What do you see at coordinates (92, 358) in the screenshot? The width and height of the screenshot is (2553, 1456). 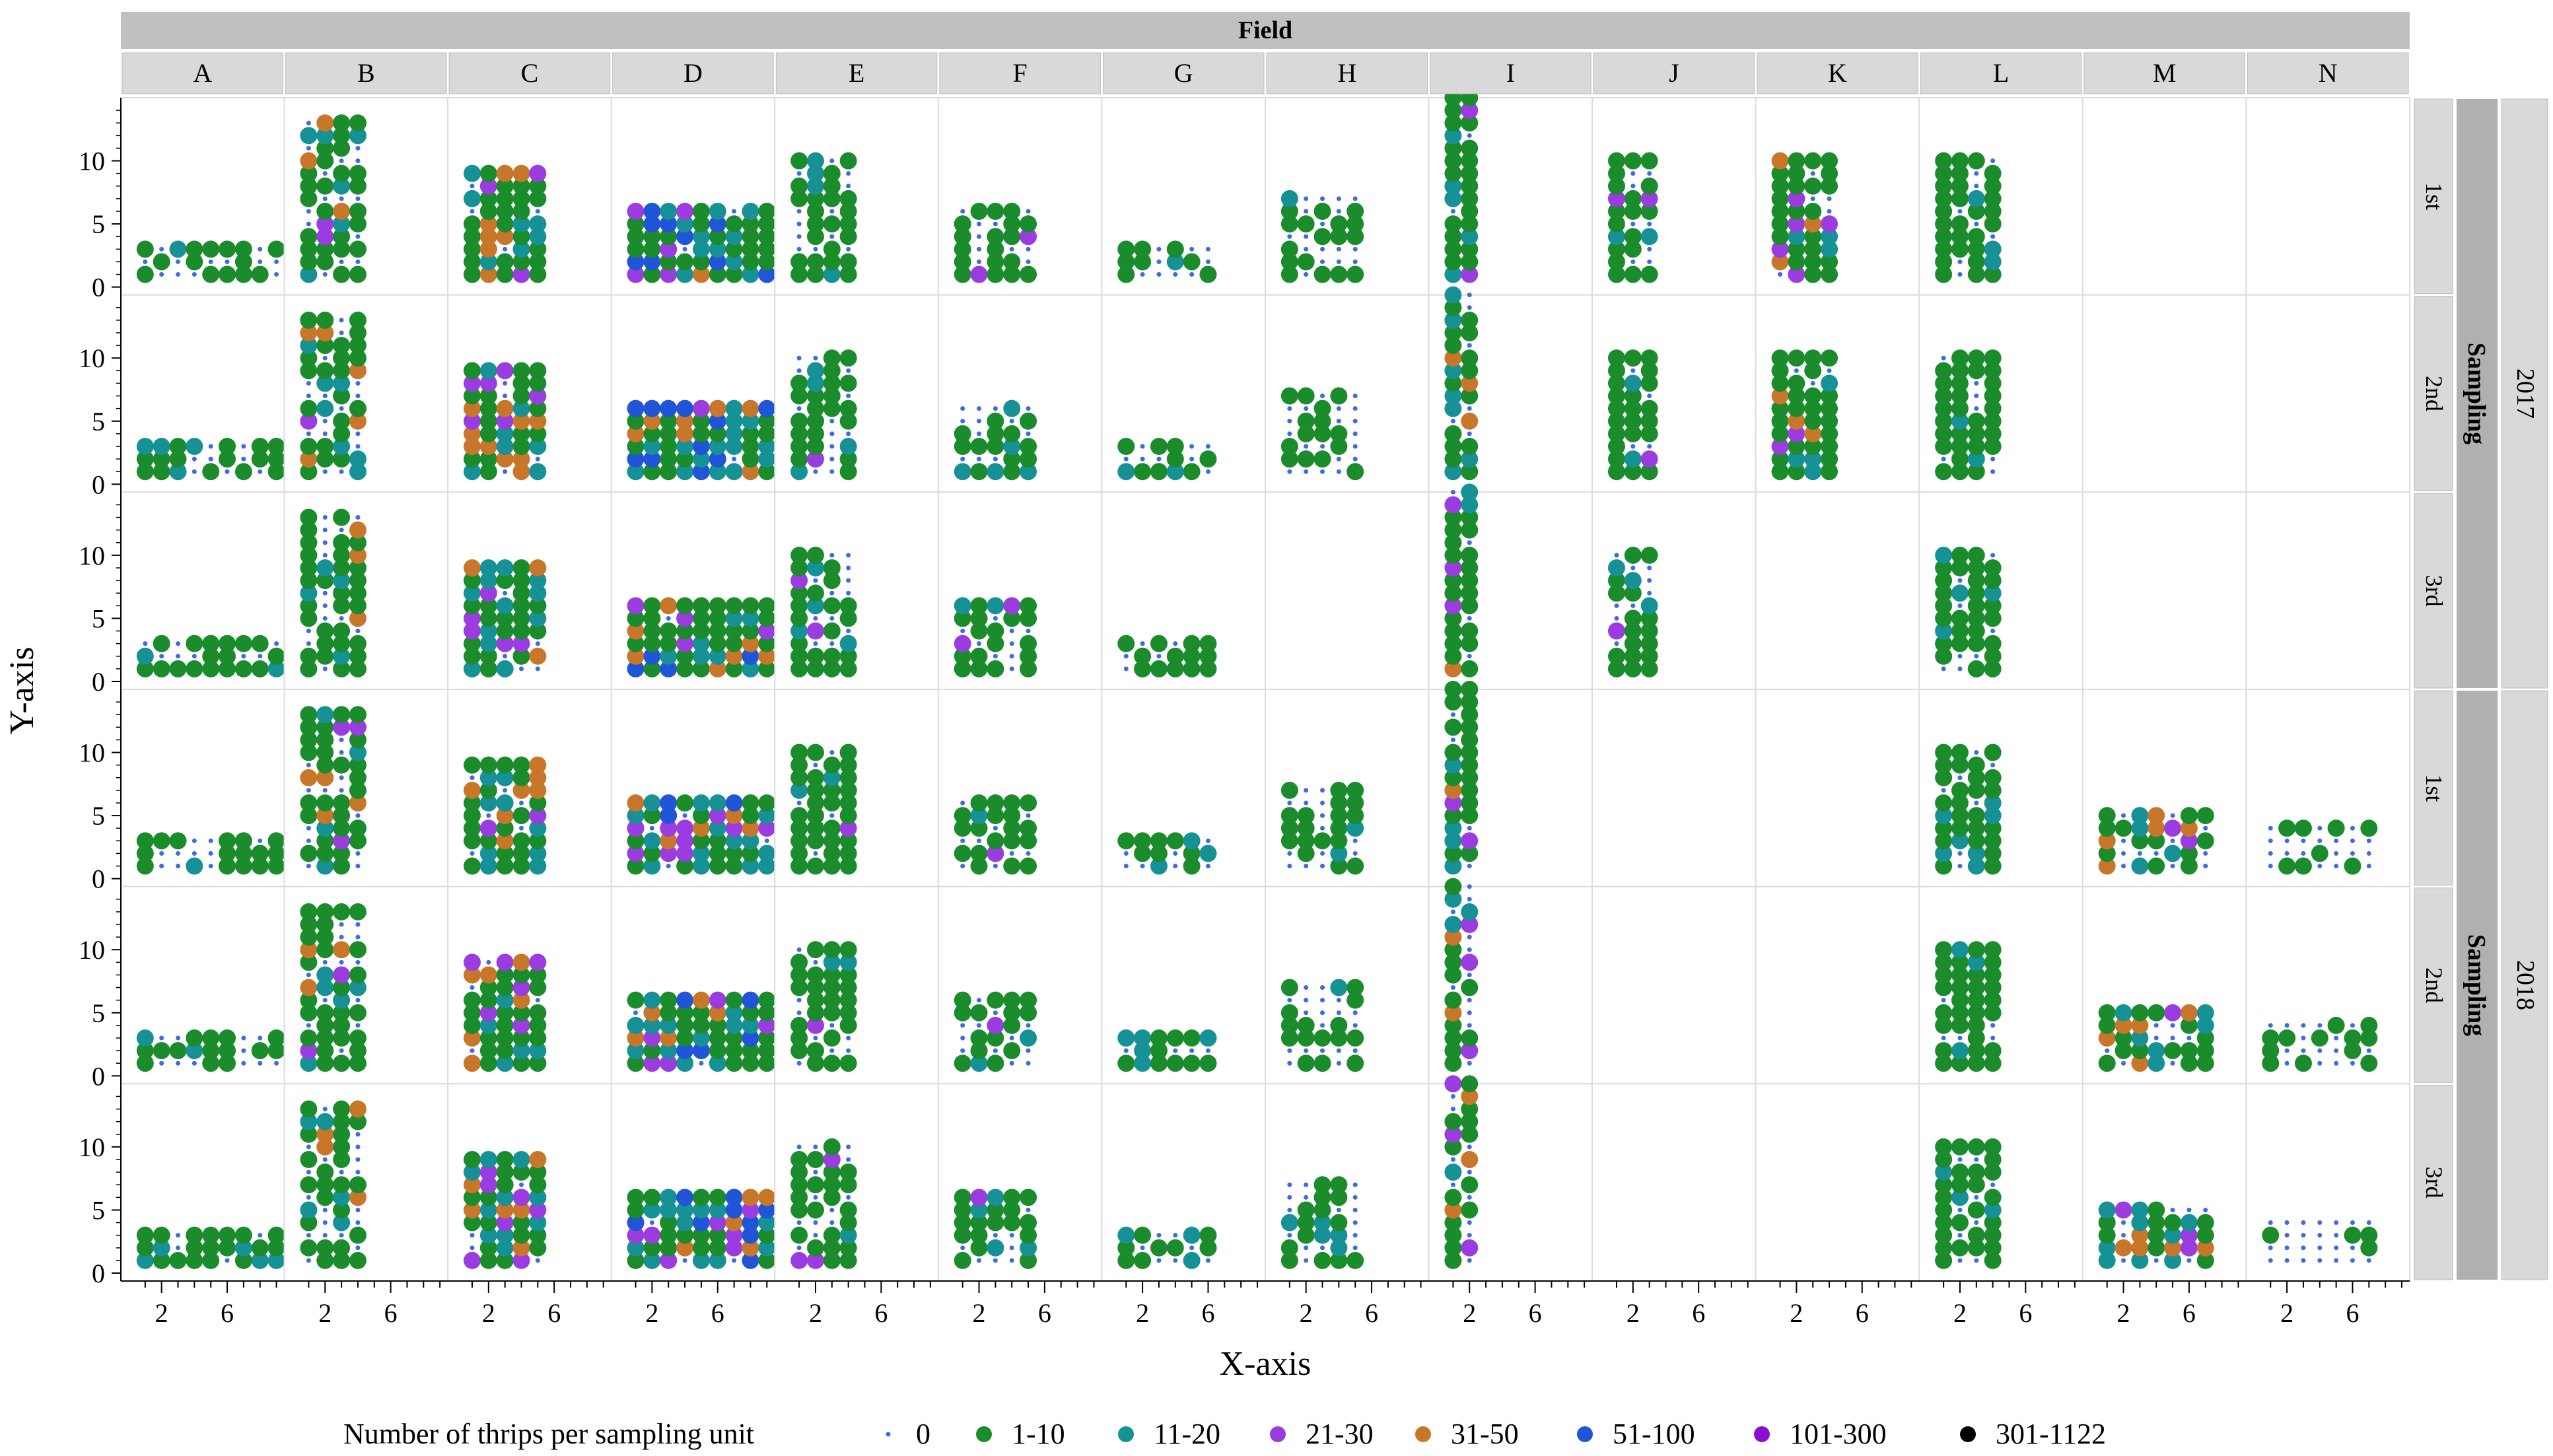 I see `y-tick-label: 10` at bounding box center [92, 358].